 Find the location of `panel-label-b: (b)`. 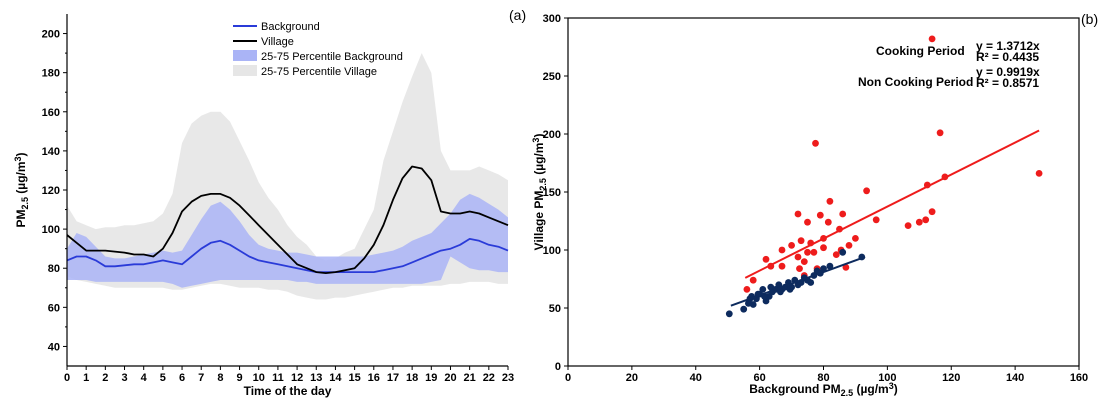

panel-label-b: (b) is located at coordinates (1089, 19).